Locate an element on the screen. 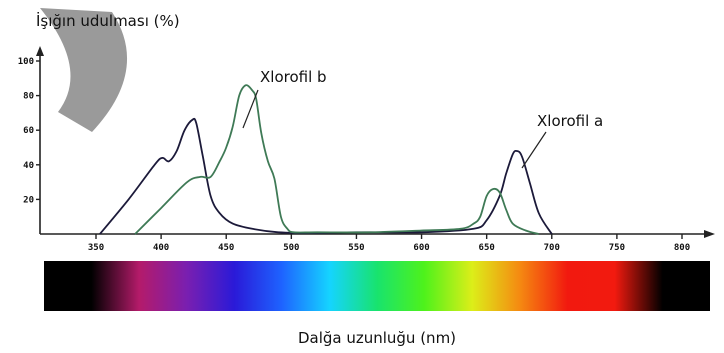  y-tick-label: 60 is located at coordinates (28, 131).